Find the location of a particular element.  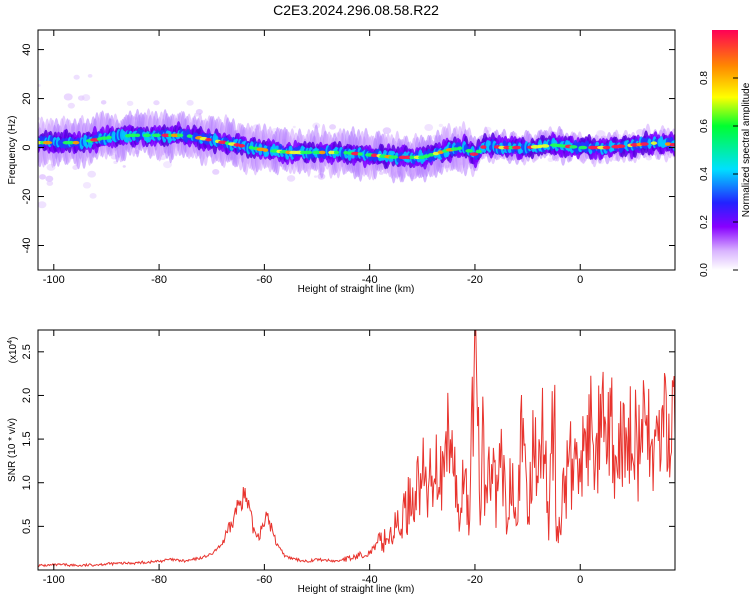

spectrogram-ytick-label: 40 is located at coordinates (27, 49).